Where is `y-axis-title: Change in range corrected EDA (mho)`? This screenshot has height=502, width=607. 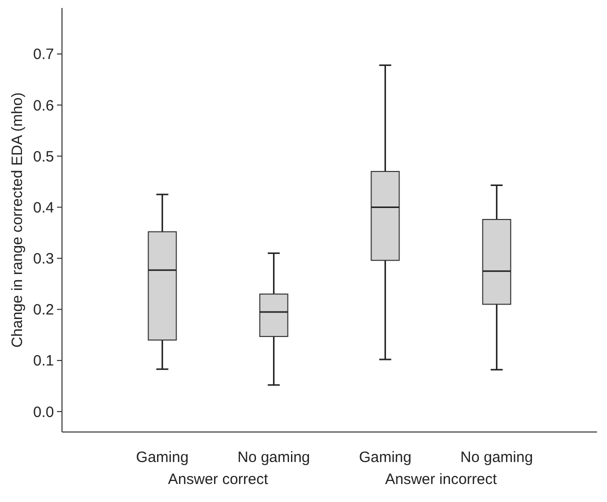 y-axis-title: Change in range corrected EDA (mho) is located at coordinates (17, 220).